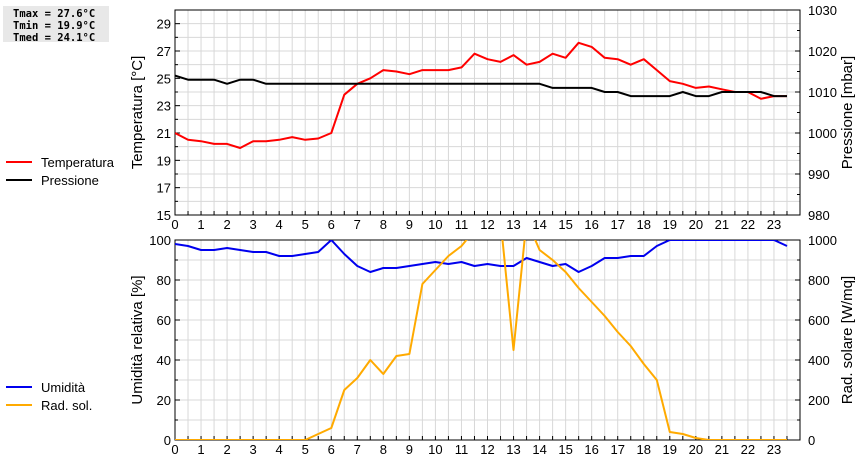 The height and width of the screenshot is (460, 860). Describe the element at coordinates (63, 387) in the screenshot. I see `legend-label: Umidità` at that location.